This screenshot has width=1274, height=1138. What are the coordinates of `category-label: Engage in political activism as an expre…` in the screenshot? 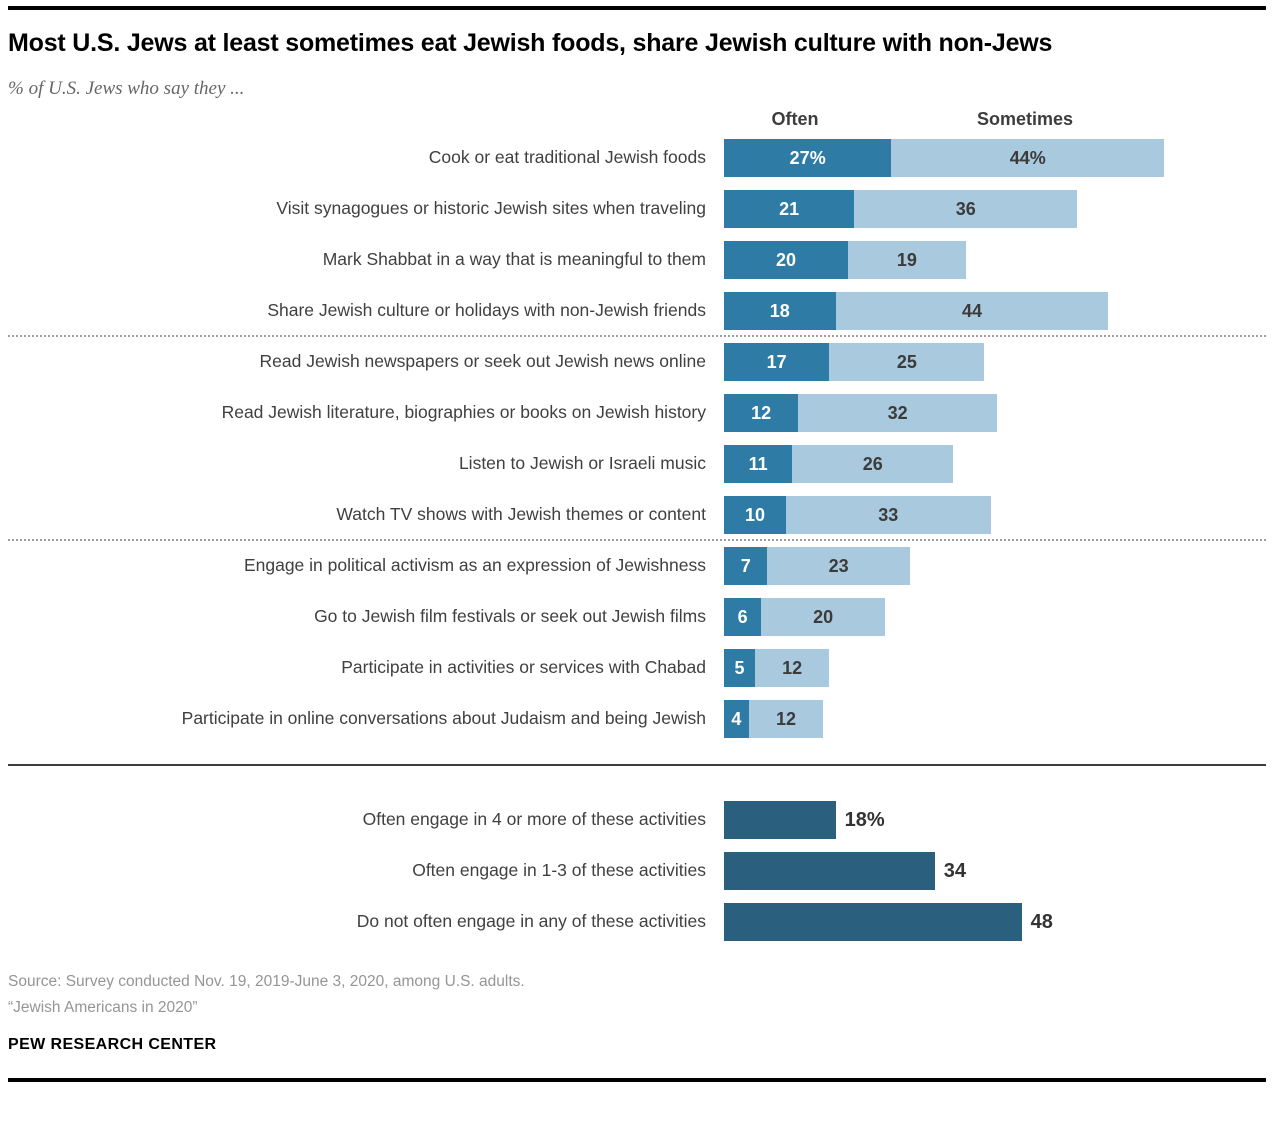 It's located at (474, 565).